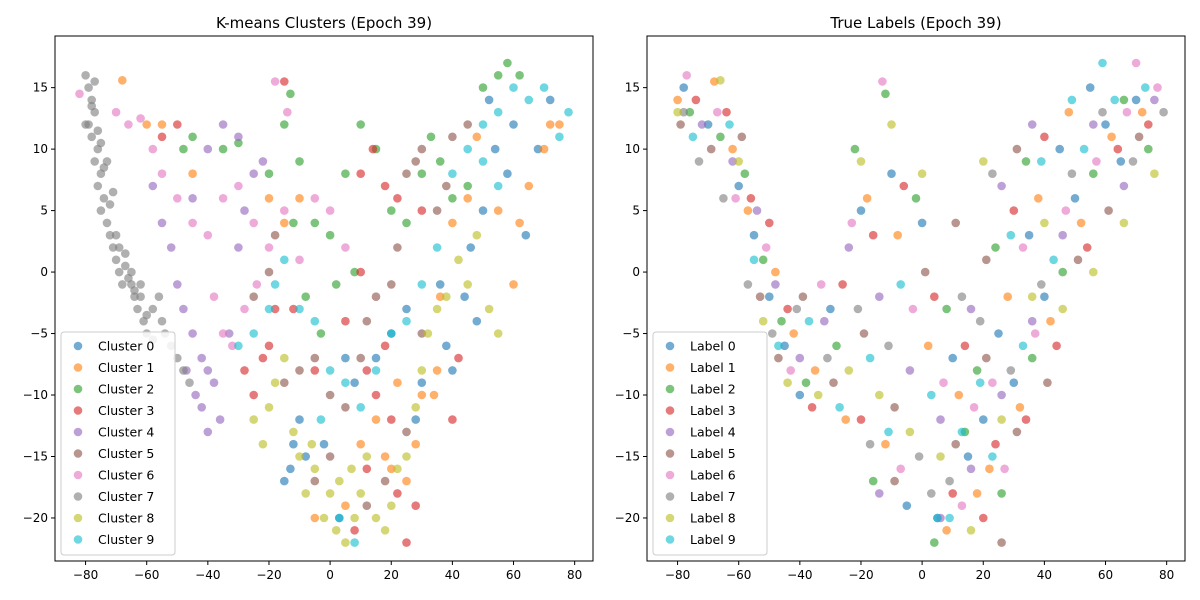  Describe the element at coordinates (713, 432) in the screenshot. I see `legend-entry: Label 4` at that location.